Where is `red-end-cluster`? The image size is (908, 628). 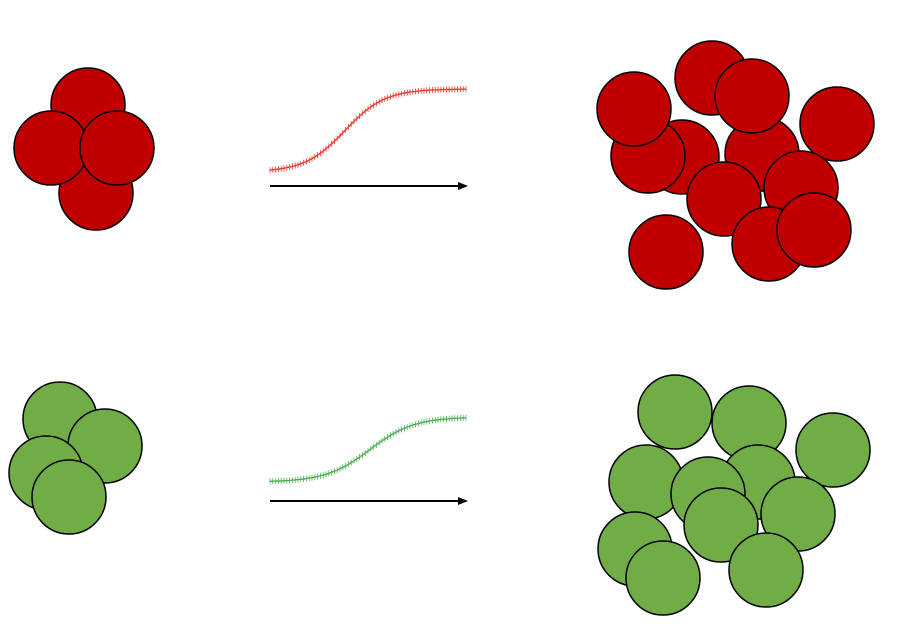
red-end-cluster is located at coordinates (735, 165).